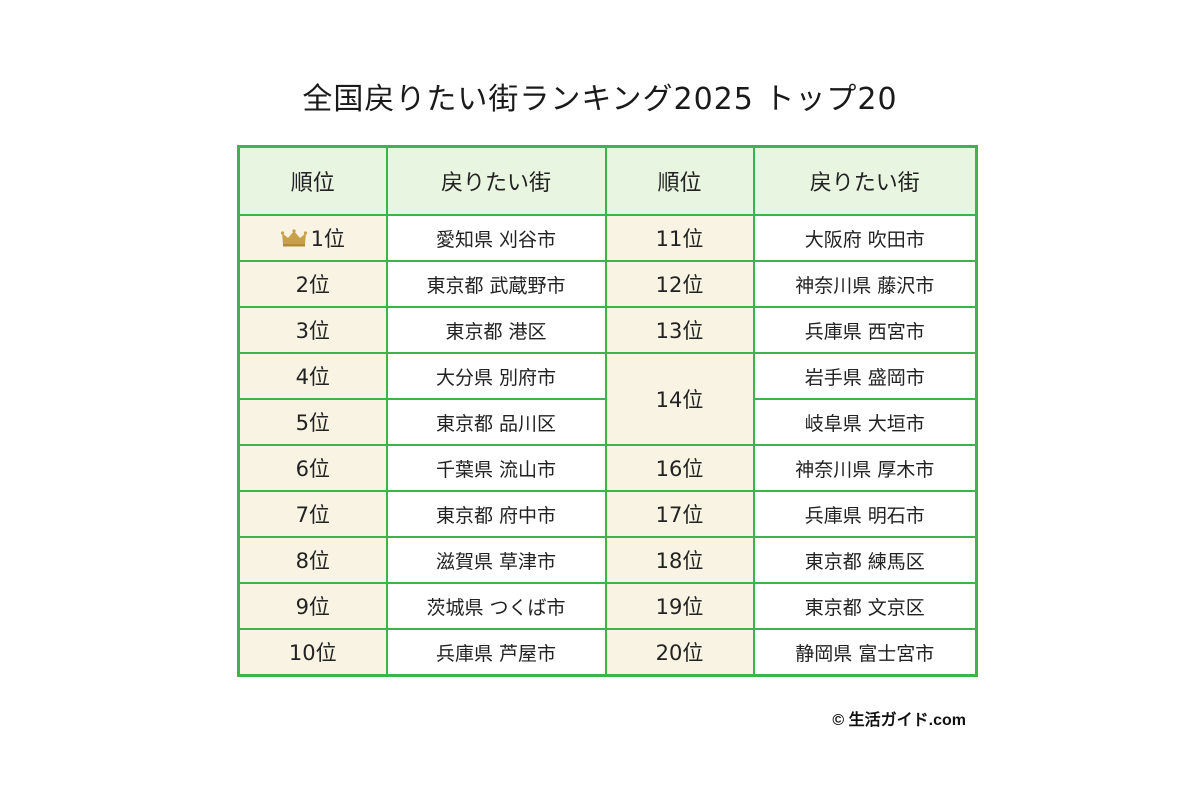  I want to click on town-cell: 神奈川県 藤沢市, so click(865, 284).